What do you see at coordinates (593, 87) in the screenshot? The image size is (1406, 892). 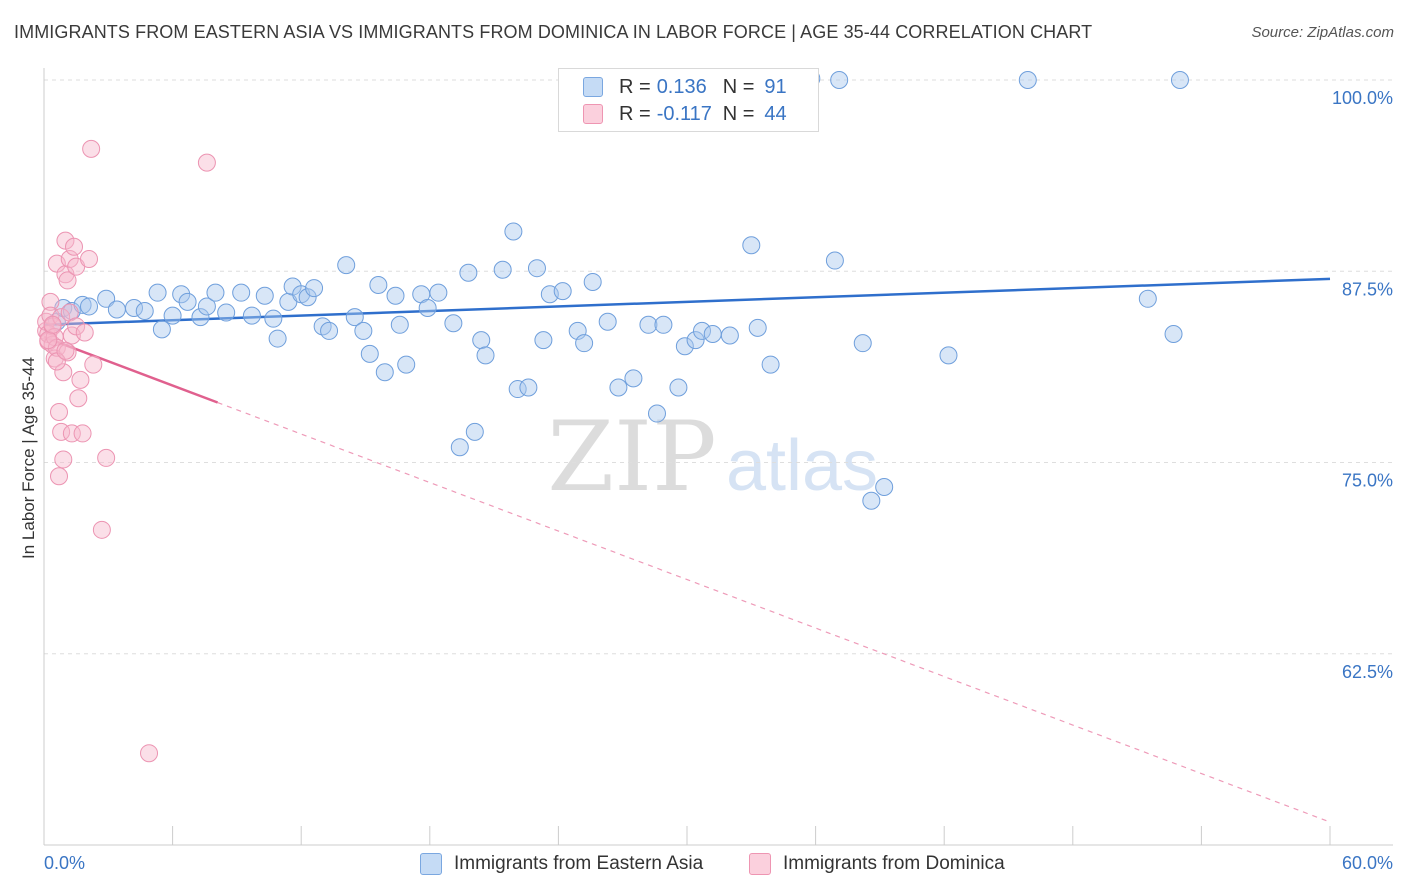 I see `legend-swatch-eastern-asia` at bounding box center [593, 87].